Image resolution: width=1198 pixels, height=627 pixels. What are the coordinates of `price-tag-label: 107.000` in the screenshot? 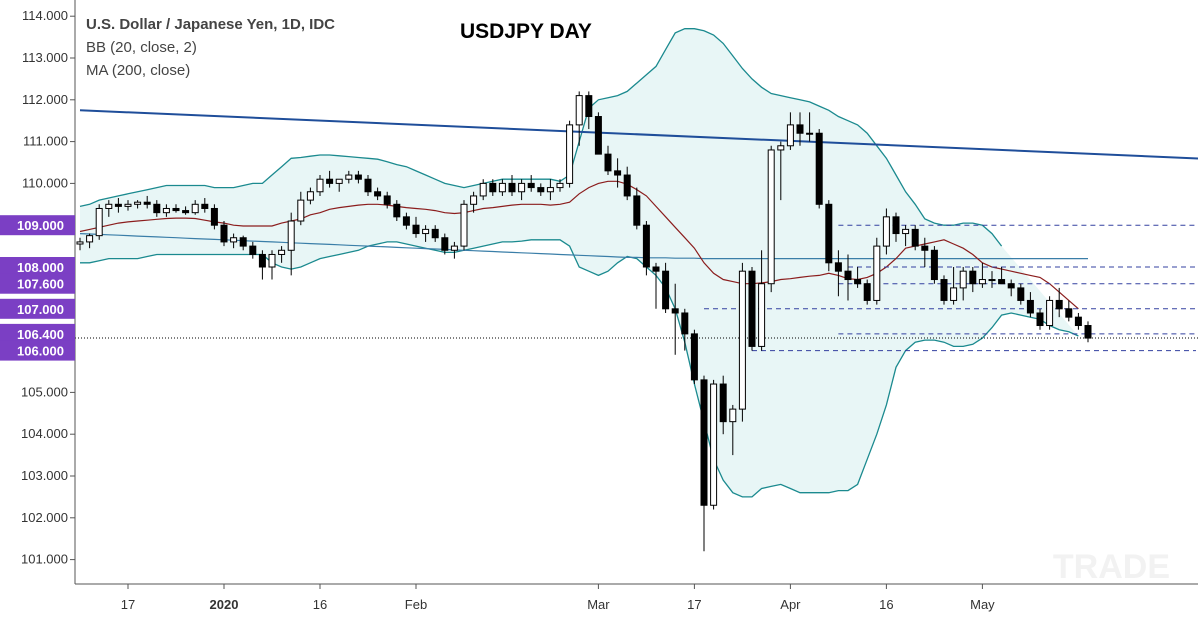 It's located at (40, 309).